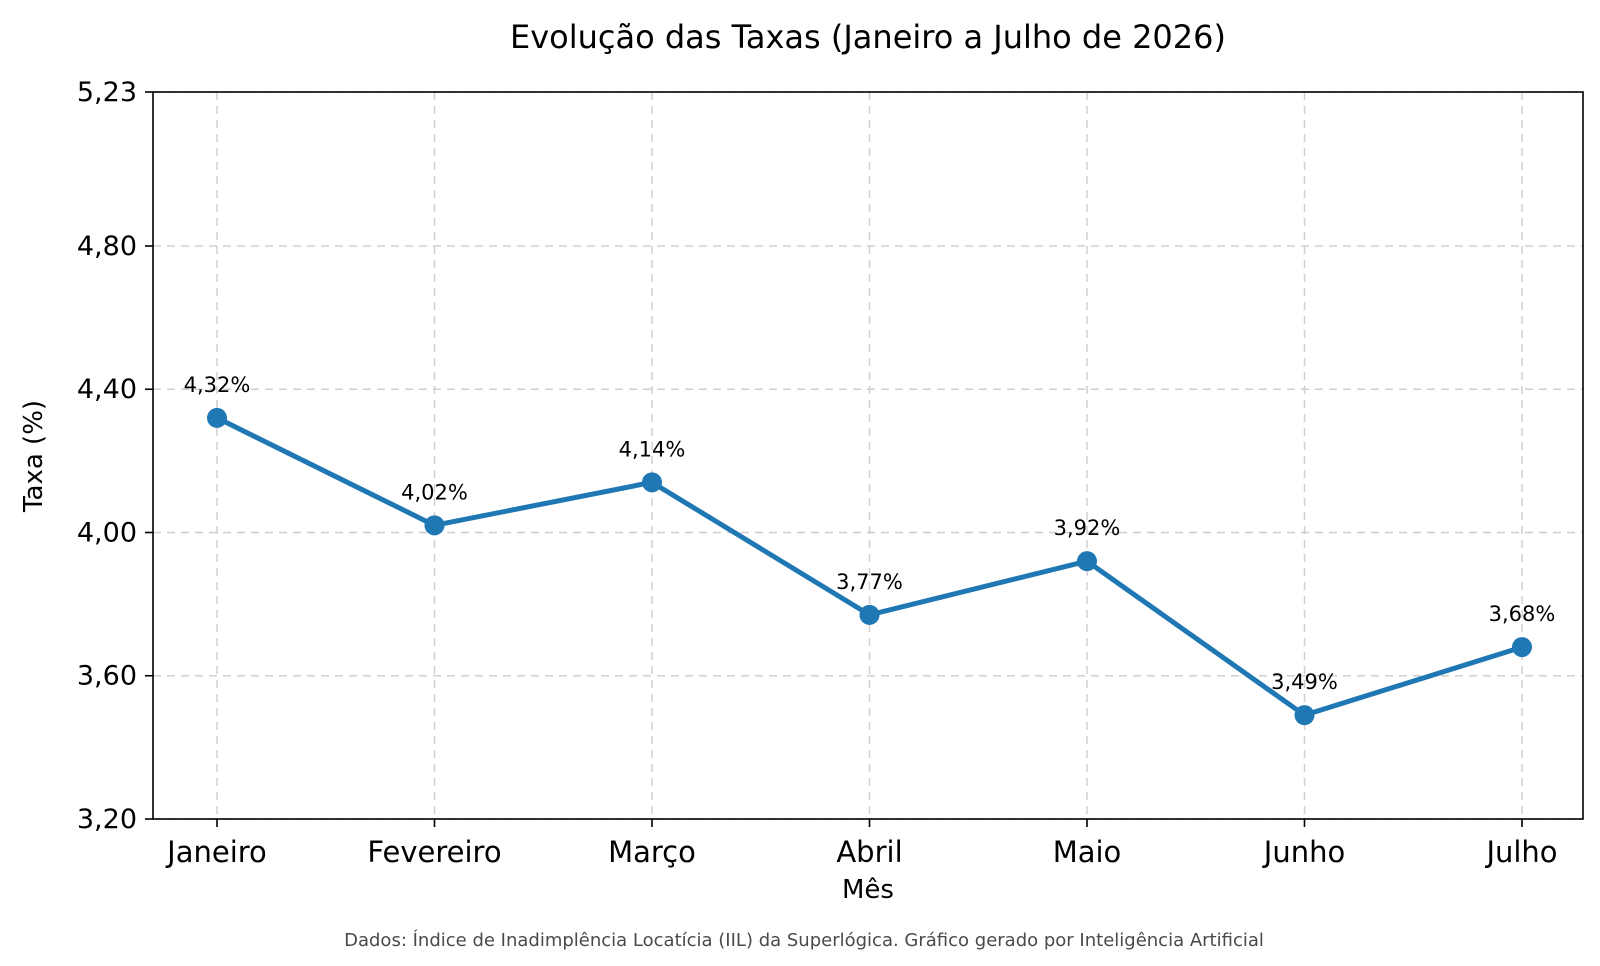 This screenshot has width=1600, height=966. What do you see at coordinates (869, 852) in the screenshot?
I see `x-tick-label: Abril` at bounding box center [869, 852].